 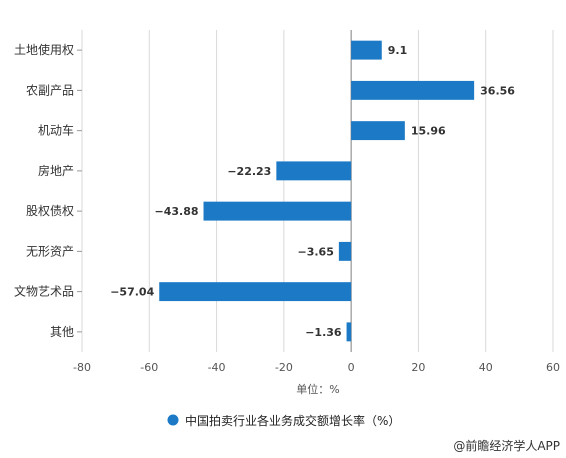 What do you see at coordinates (553, 367) in the screenshot?
I see `x-tick-label: 60` at bounding box center [553, 367].